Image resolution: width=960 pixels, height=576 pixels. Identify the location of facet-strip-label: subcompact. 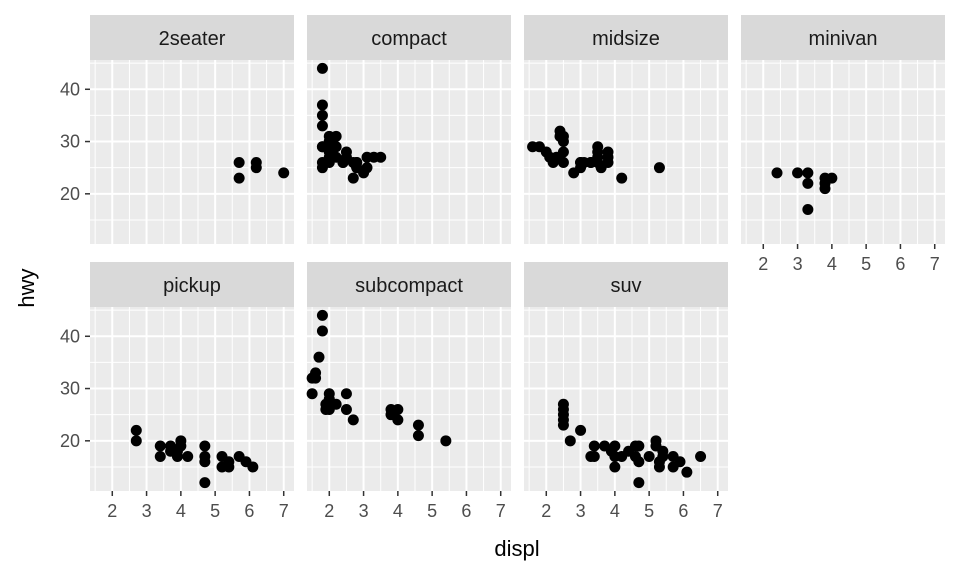
(409, 286).